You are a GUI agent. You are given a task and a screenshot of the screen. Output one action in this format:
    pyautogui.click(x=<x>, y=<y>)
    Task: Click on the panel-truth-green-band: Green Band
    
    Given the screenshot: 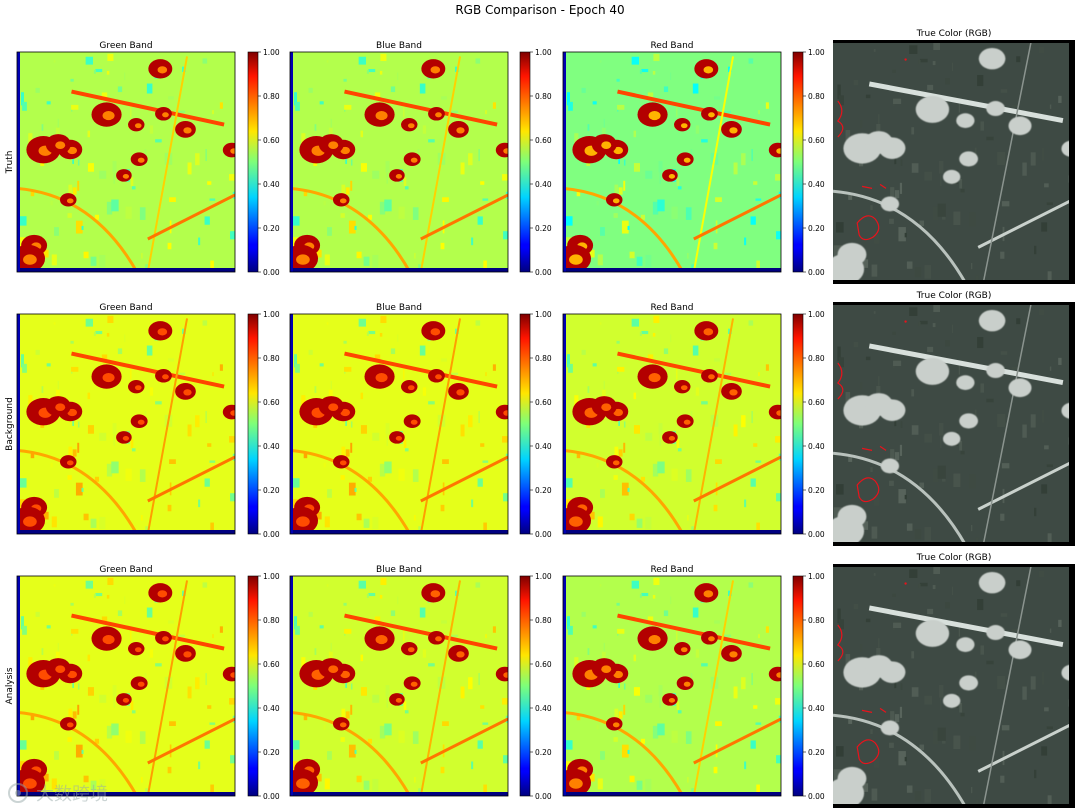 What is the action you would take?
    pyautogui.click(x=126, y=157)
    